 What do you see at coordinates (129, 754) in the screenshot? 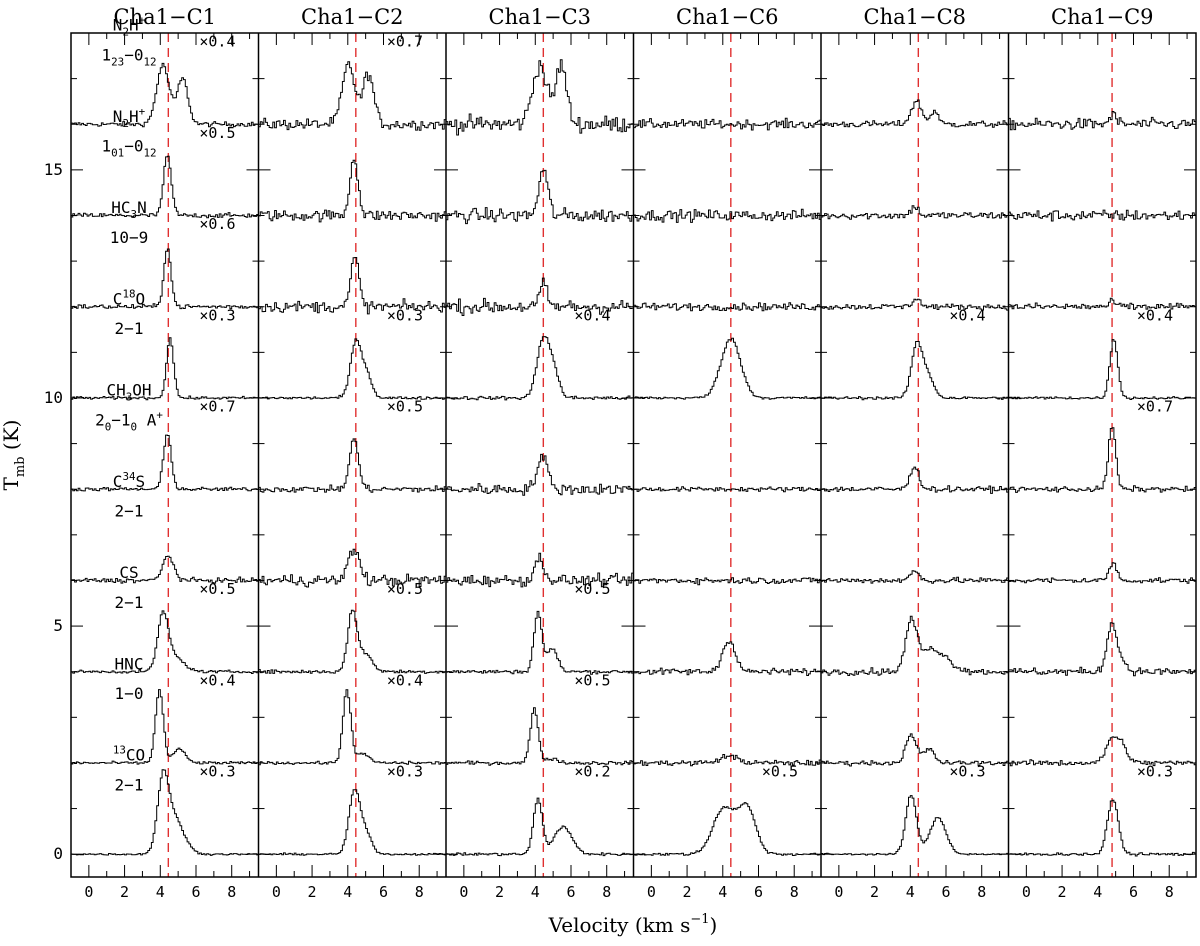
I see `molecule-label: 13CO` at bounding box center [129, 754].